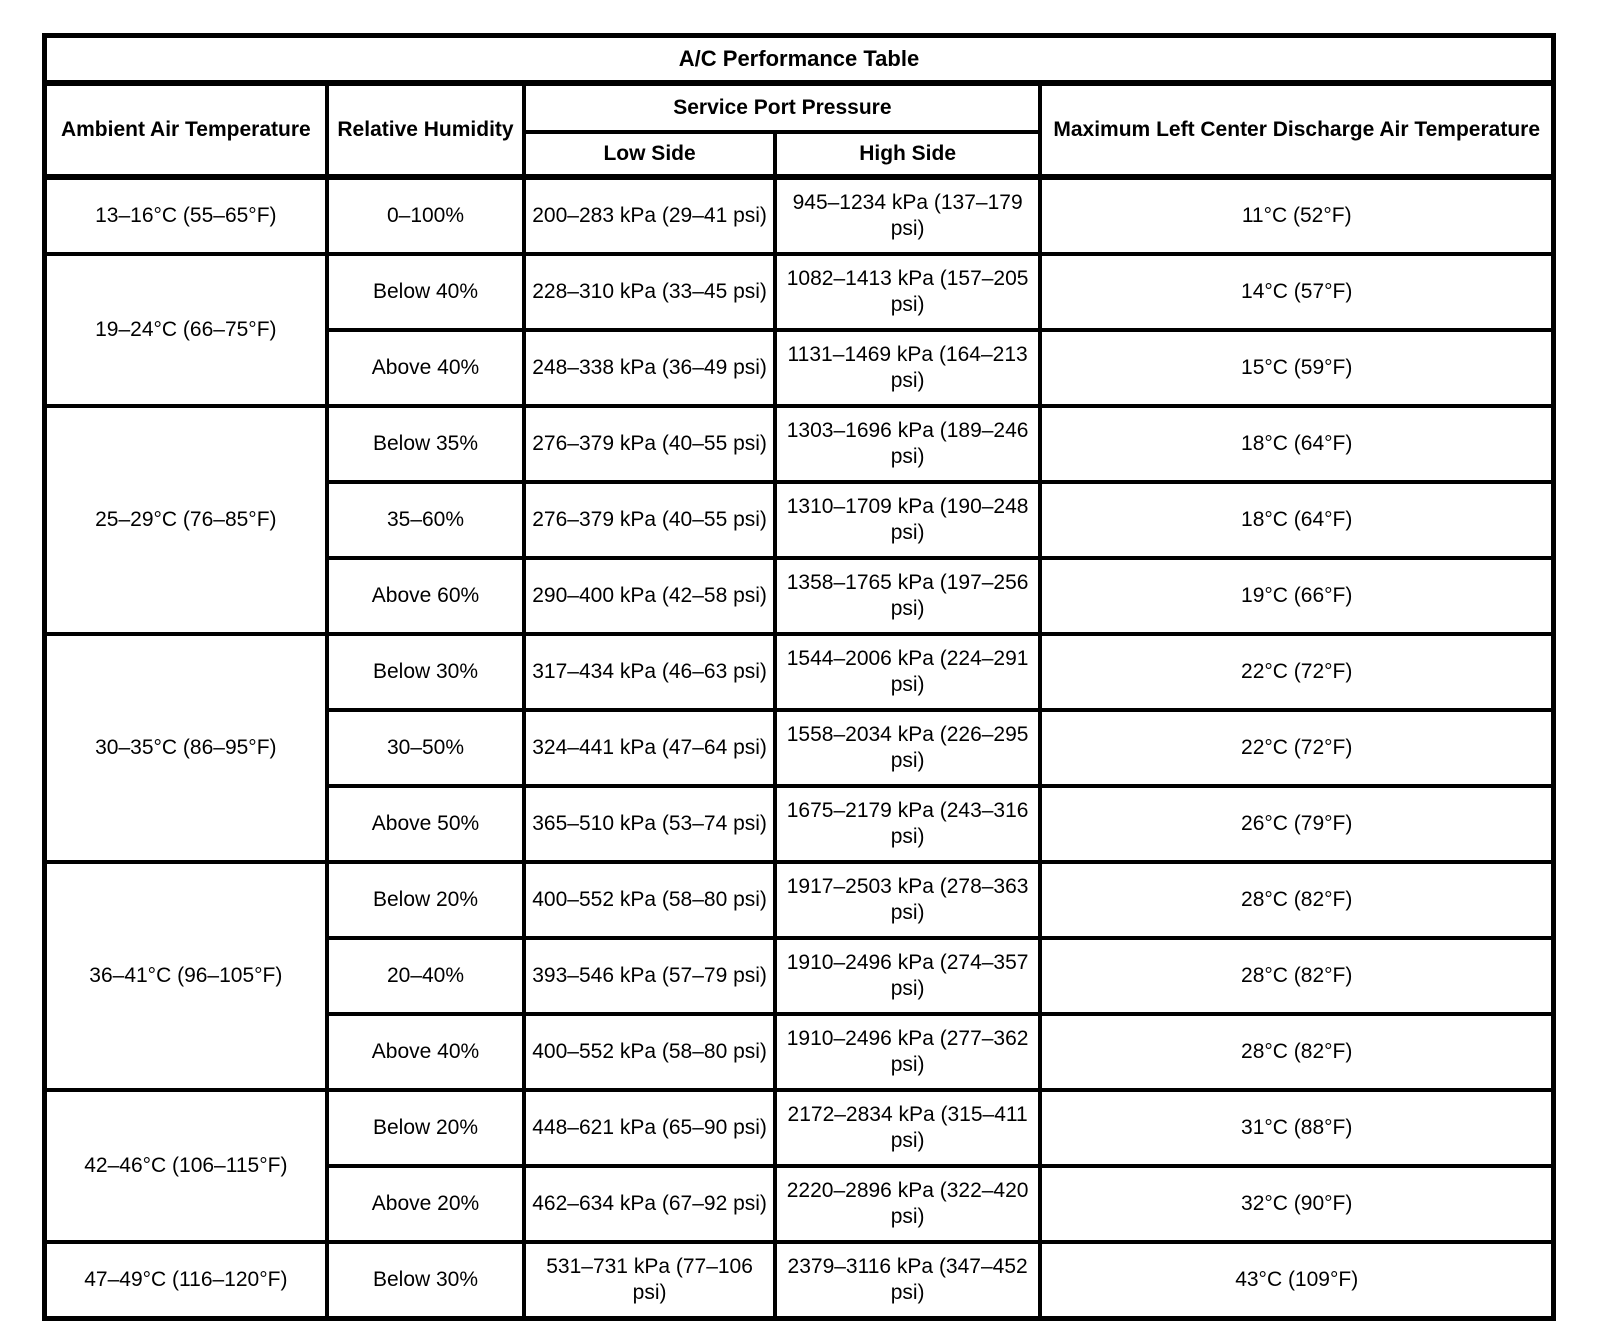 Image resolution: width=1600 pixels, height=1321 pixels. I want to click on relative-humidity-cell: 35–60%, so click(425, 520).